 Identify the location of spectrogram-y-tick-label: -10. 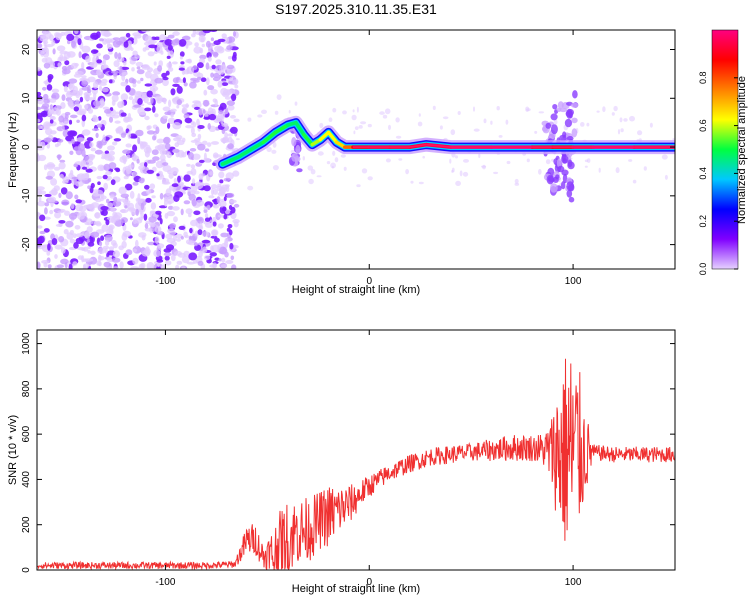
(26, 195).